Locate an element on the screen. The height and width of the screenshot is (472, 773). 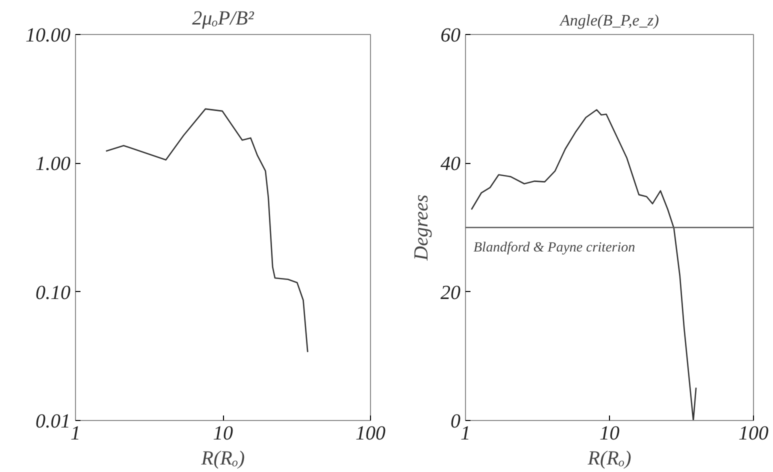
y-tick-label: 10.00 is located at coordinates (48, 35).